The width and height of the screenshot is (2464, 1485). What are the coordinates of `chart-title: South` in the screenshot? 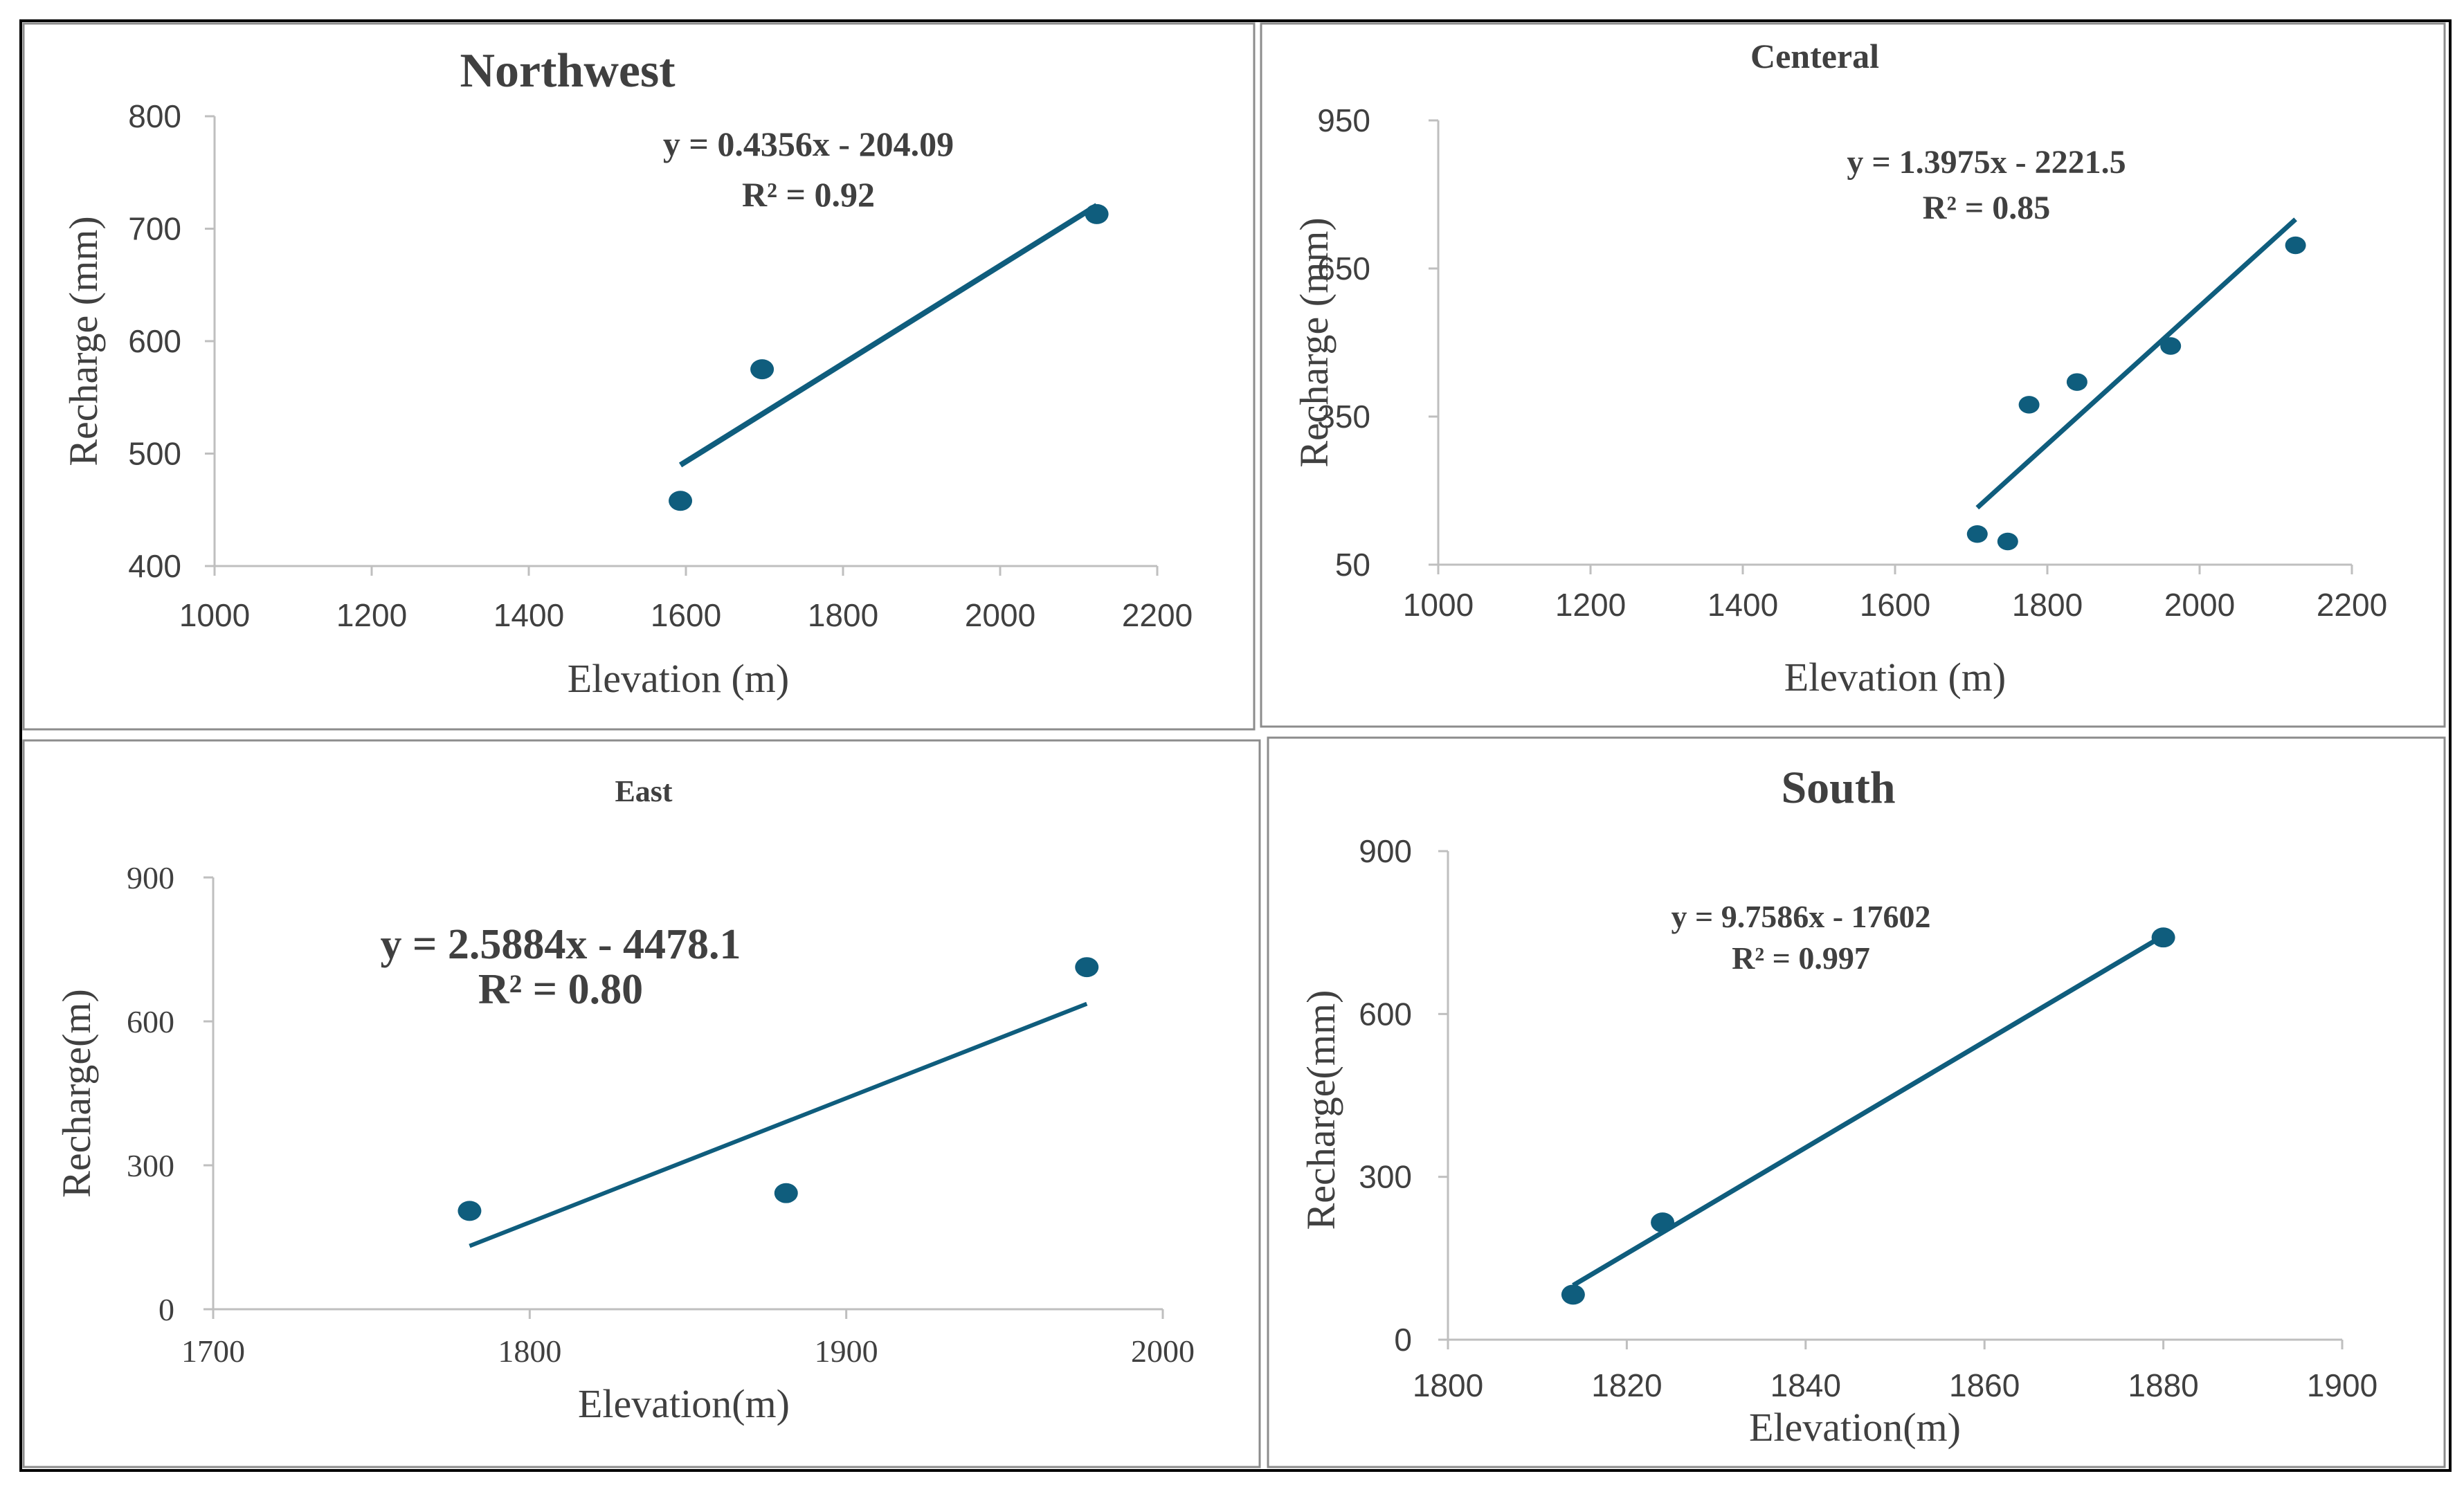 It's located at (1838, 788).